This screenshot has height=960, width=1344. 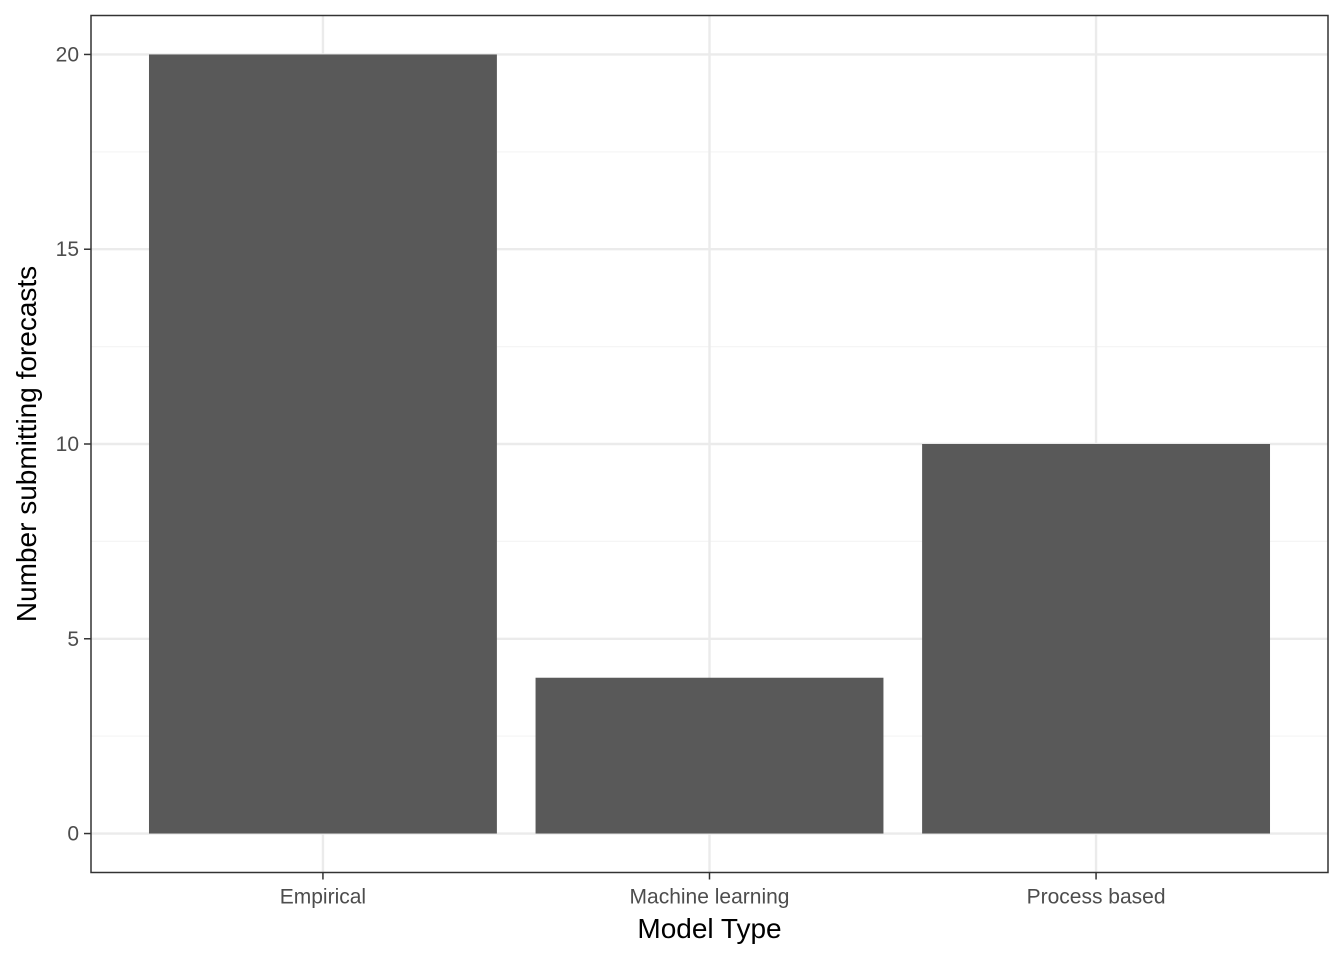 I want to click on bar-machine-learning, so click(x=709, y=755).